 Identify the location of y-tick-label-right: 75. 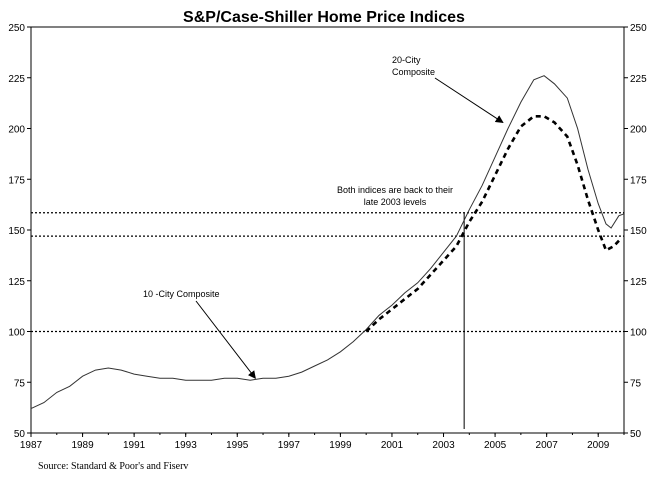
(636, 383).